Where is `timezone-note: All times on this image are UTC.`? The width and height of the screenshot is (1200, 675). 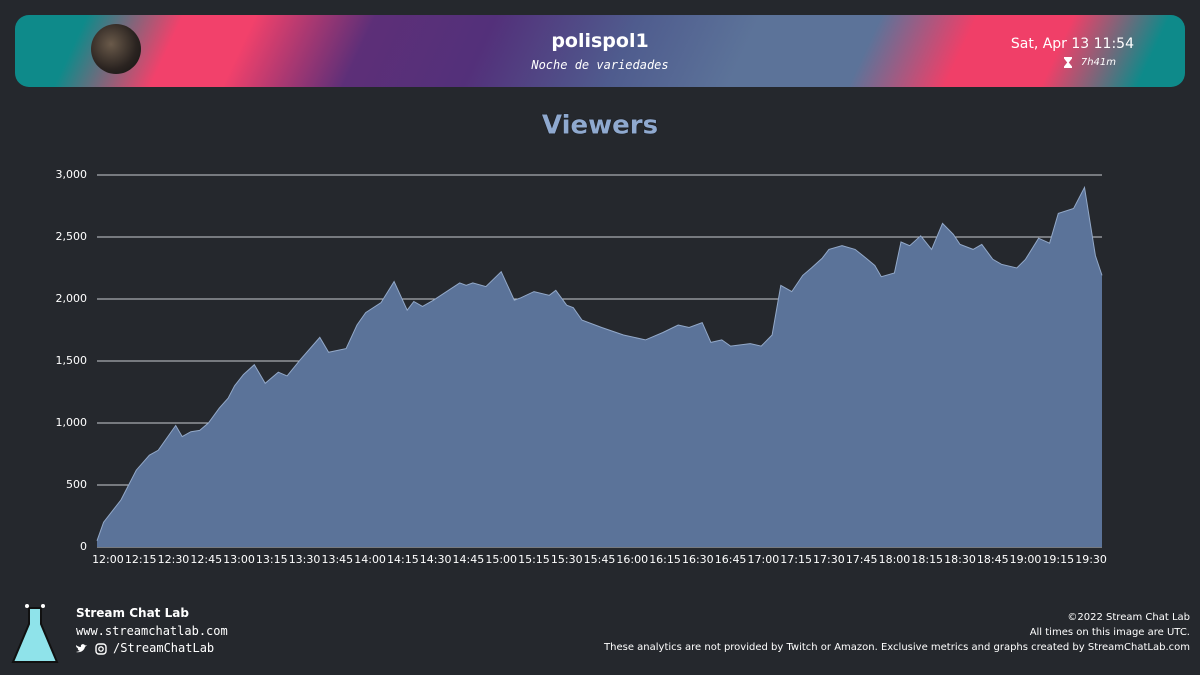 timezone-note: All times on this image are UTC. is located at coordinates (1109, 632).